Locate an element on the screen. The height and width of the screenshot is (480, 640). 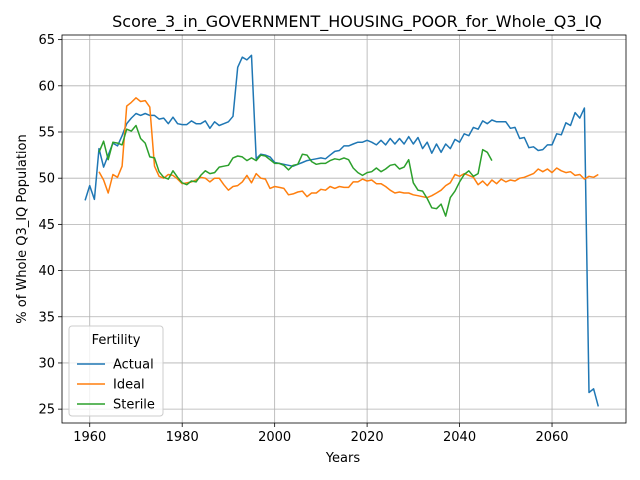
x-tick-label: 2040 is located at coordinates (459, 437).